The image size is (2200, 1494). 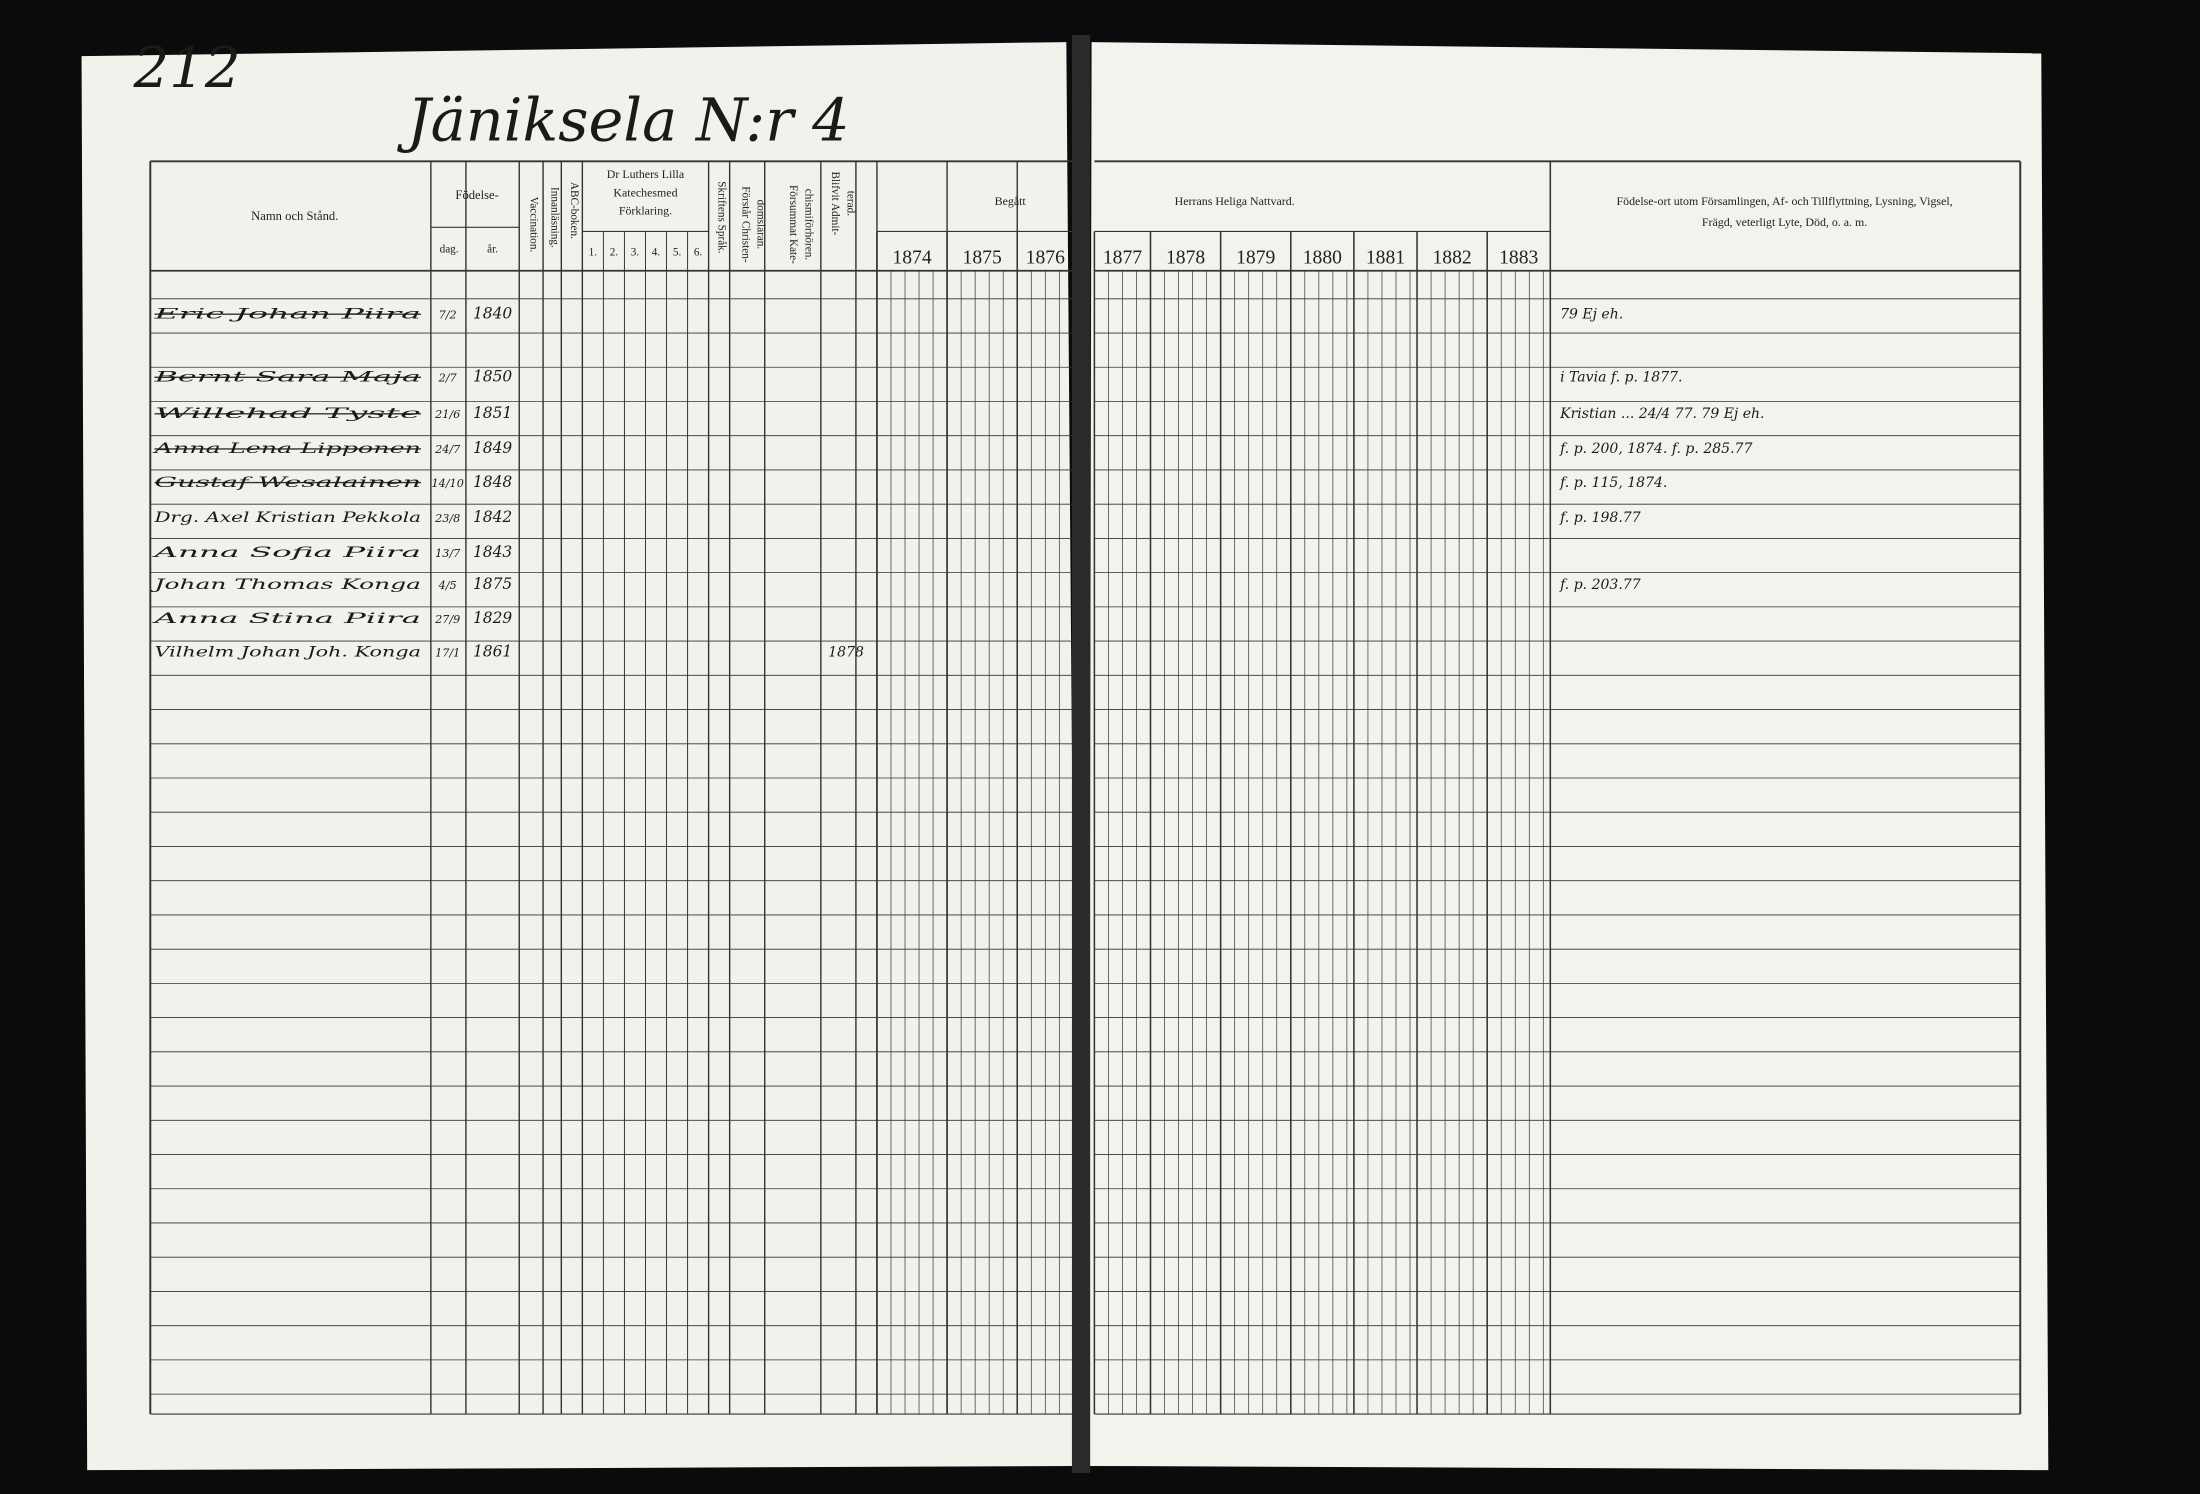 What do you see at coordinates (286, 378) in the screenshot?
I see `entry-name: Bernt Sara Maja` at bounding box center [286, 378].